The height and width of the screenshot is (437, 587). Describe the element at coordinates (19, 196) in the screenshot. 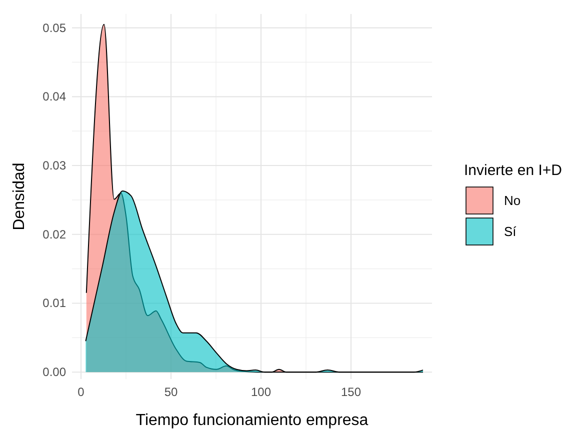

I see `y-axis-title: Densidad` at that location.